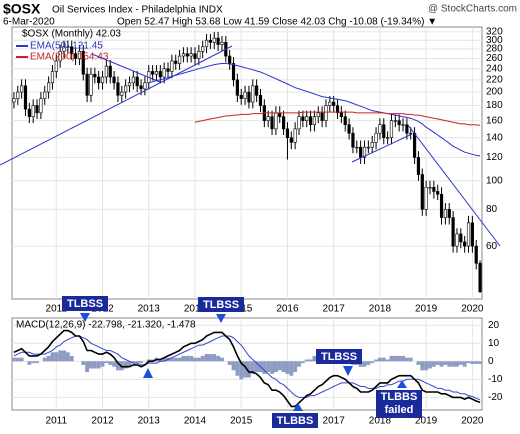  What do you see at coordinates (287, 309) in the screenshot?
I see `x-tick-label: 2016` at bounding box center [287, 309].